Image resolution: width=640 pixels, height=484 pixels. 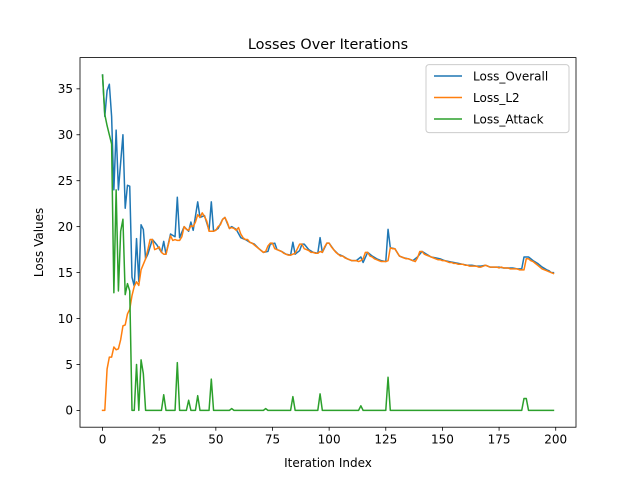 What do you see at coordinates (385, 440) in the screenshot?
I see `x-tick-label: 125` at bounding box center [385, 440].